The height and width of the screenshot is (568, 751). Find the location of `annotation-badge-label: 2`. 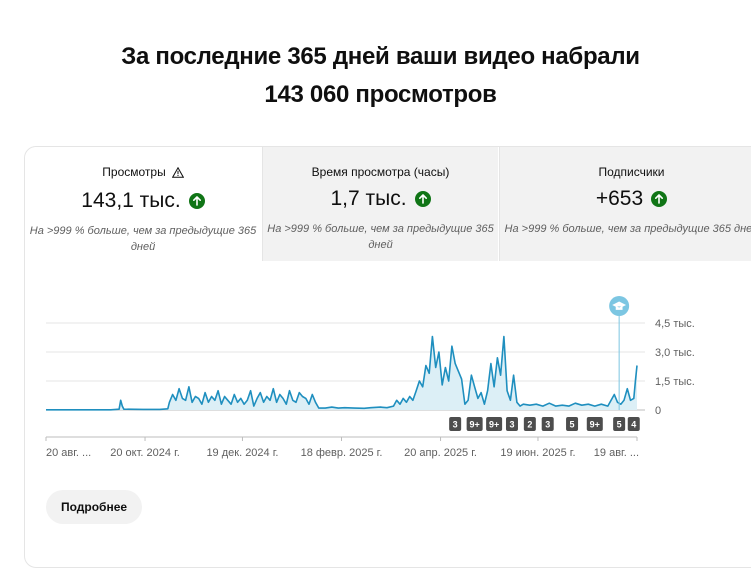

annotation-badge-label: 2 is located at coordinates (529, 425).